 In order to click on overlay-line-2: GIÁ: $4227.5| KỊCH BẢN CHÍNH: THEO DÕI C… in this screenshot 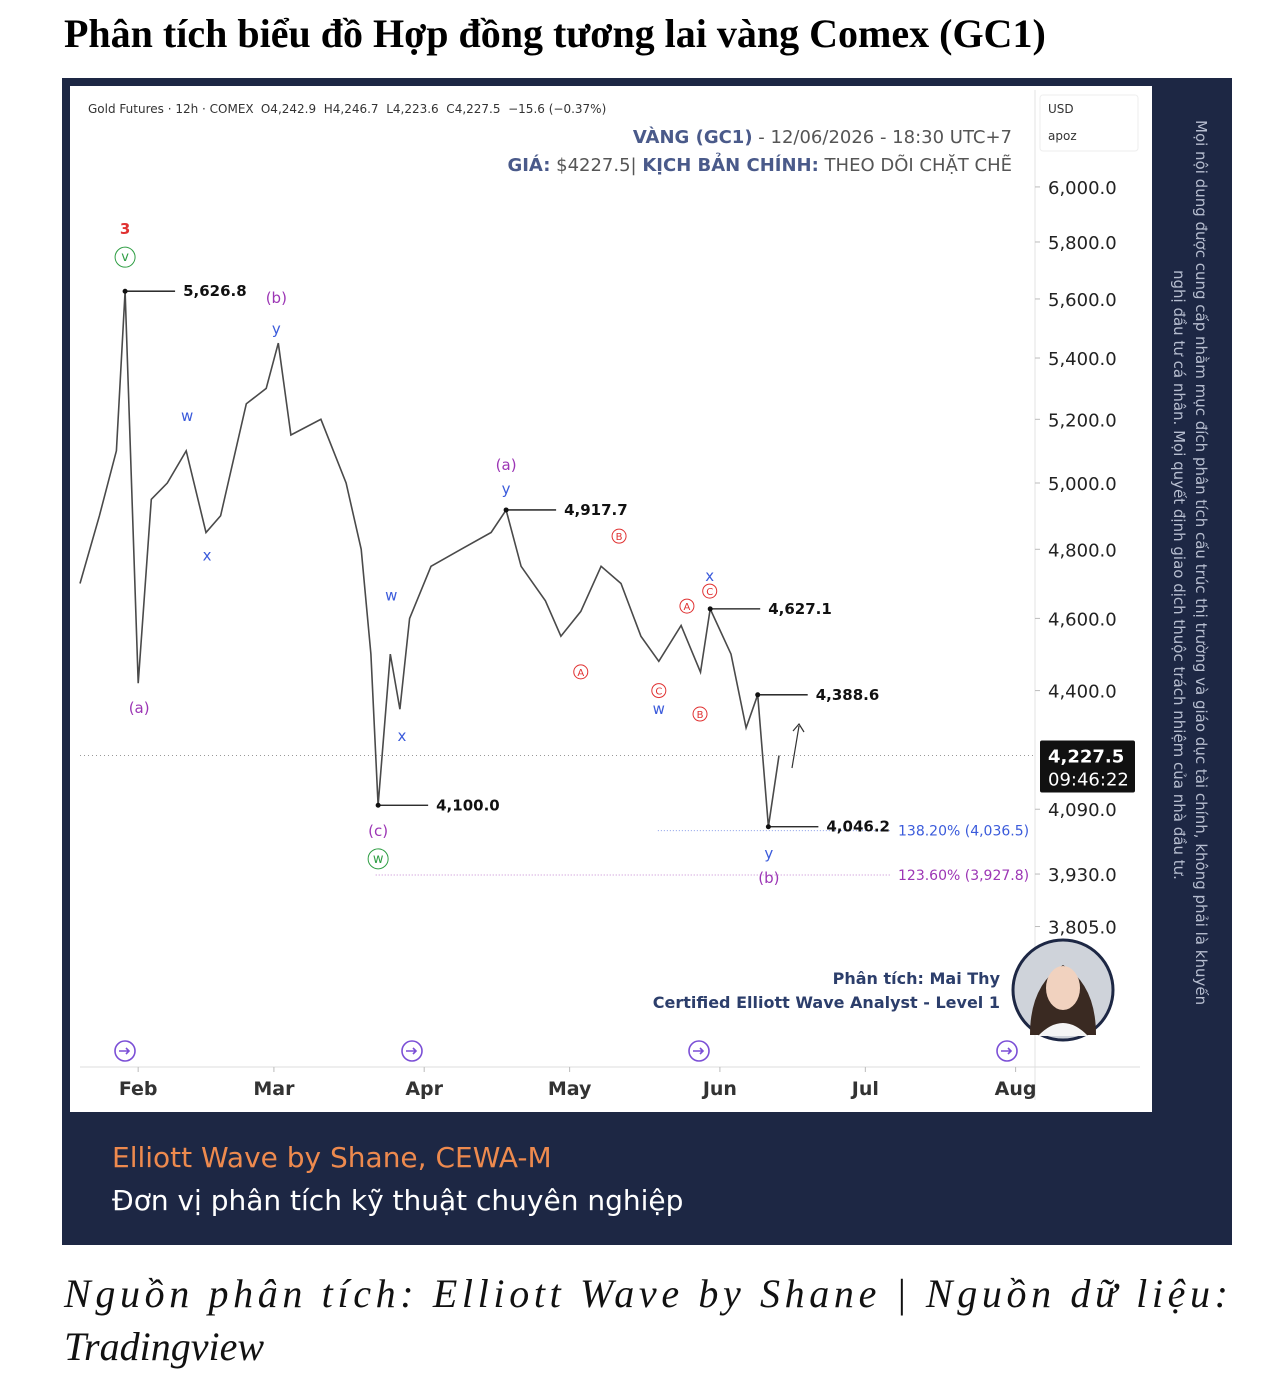, I will do `click(759, 164)`.